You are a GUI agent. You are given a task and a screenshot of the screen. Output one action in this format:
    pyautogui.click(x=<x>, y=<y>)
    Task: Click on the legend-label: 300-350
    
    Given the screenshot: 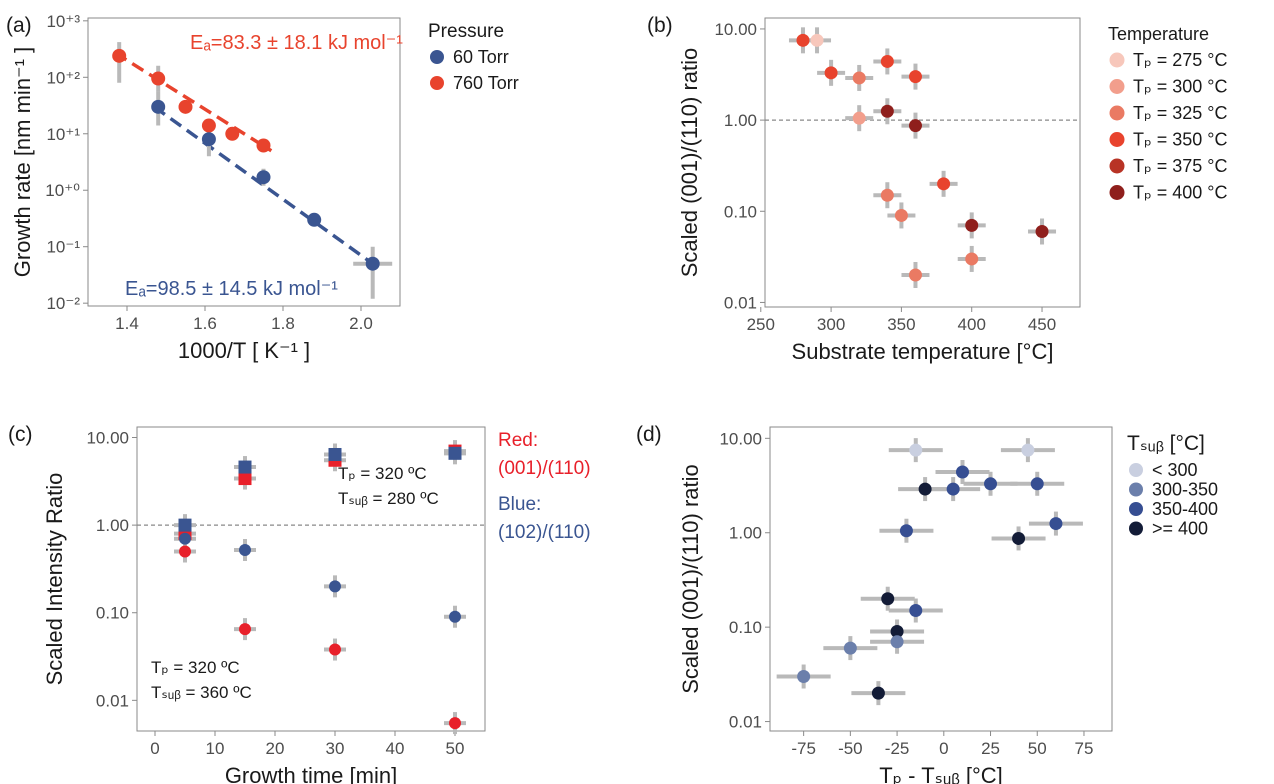 What is the action you would take?
    pyautogui.click(x=1185, y=490)
    